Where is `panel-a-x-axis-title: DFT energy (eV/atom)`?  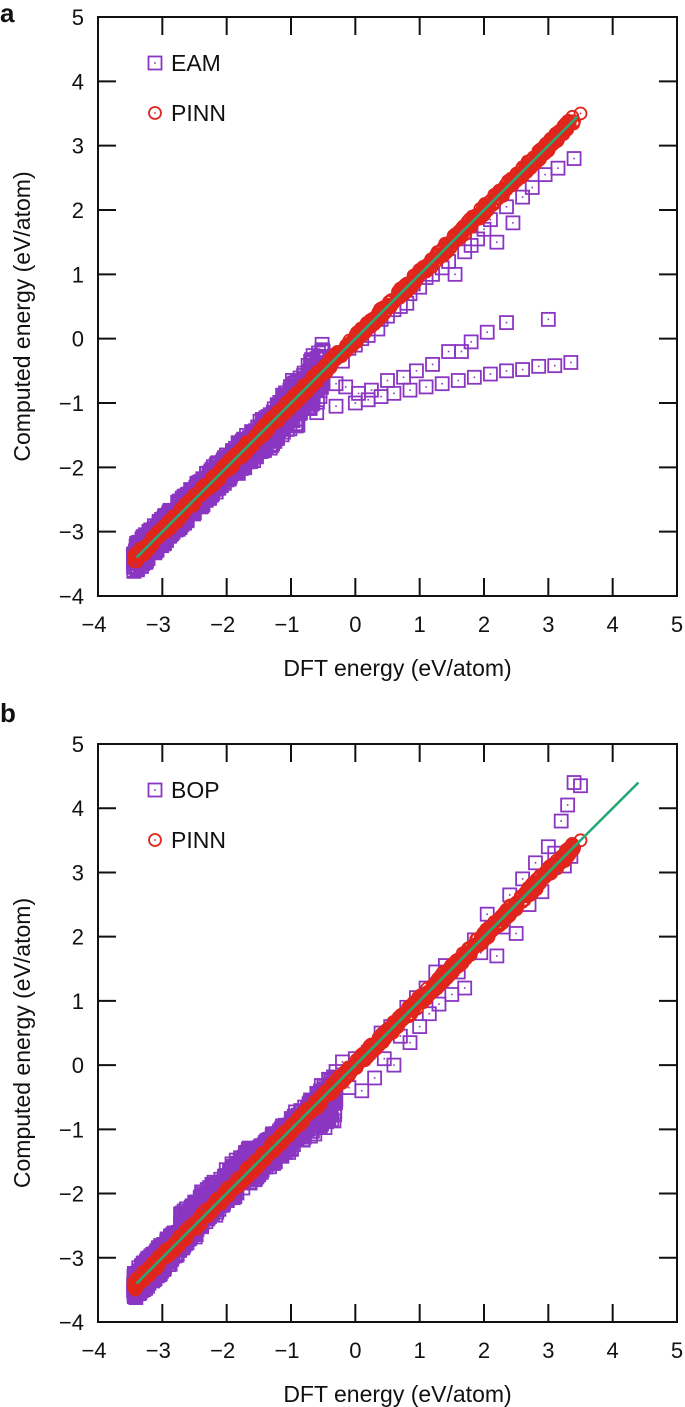
panel-a-x-axis-title: DFT energy (eV/atom) is located at coordinates (397, 668).